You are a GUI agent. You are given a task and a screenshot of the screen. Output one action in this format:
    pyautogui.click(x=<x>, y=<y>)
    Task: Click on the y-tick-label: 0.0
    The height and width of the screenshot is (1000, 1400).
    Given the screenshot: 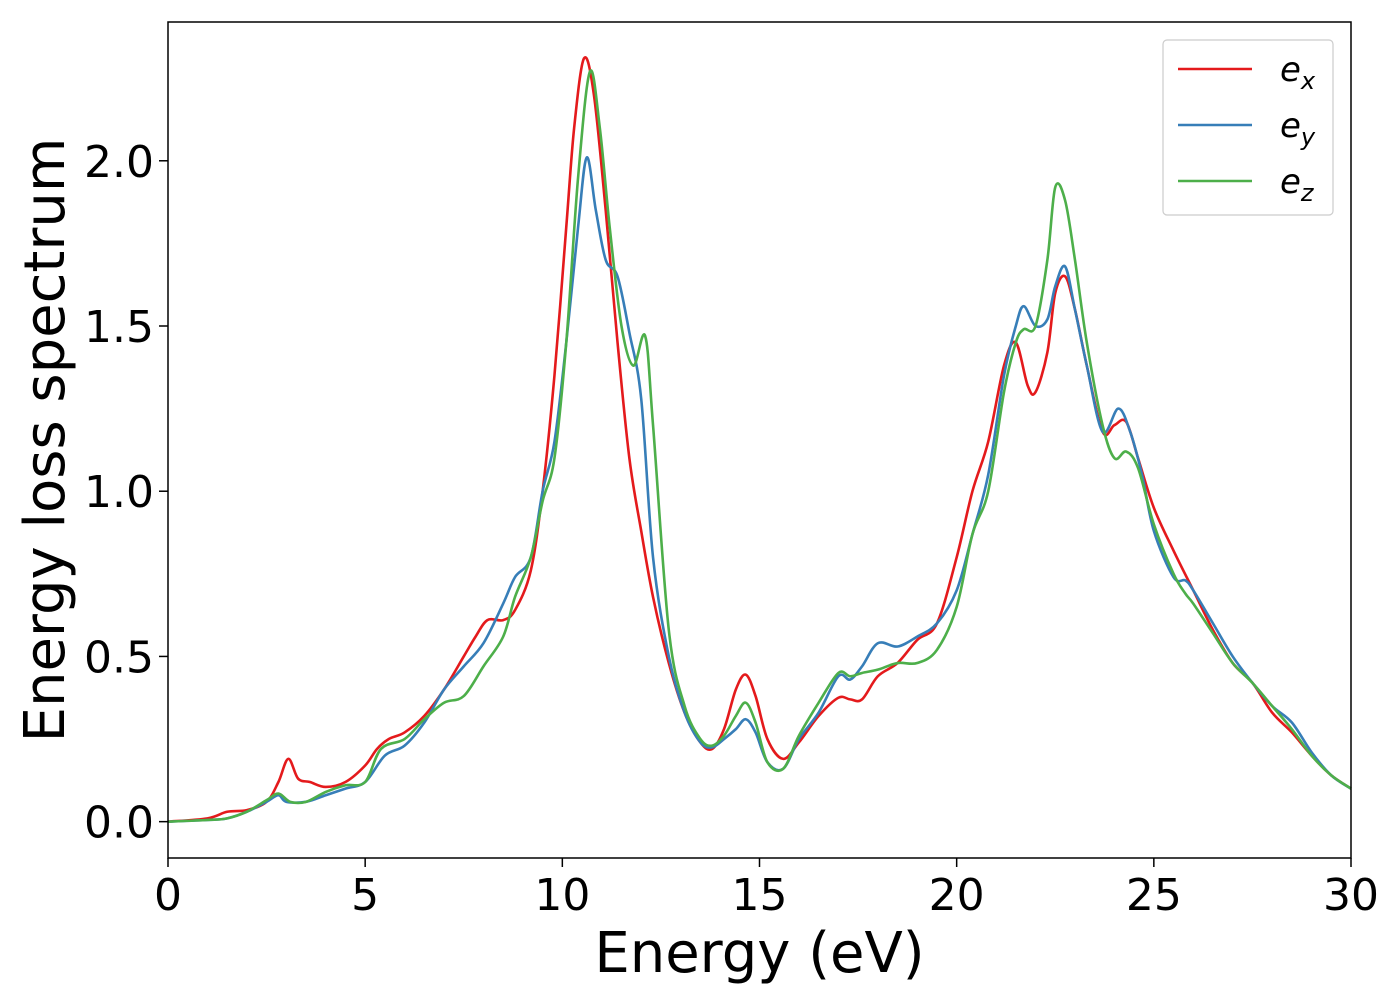 What is the action you would take?
    pyautogui.click(x=119, y=823)
    